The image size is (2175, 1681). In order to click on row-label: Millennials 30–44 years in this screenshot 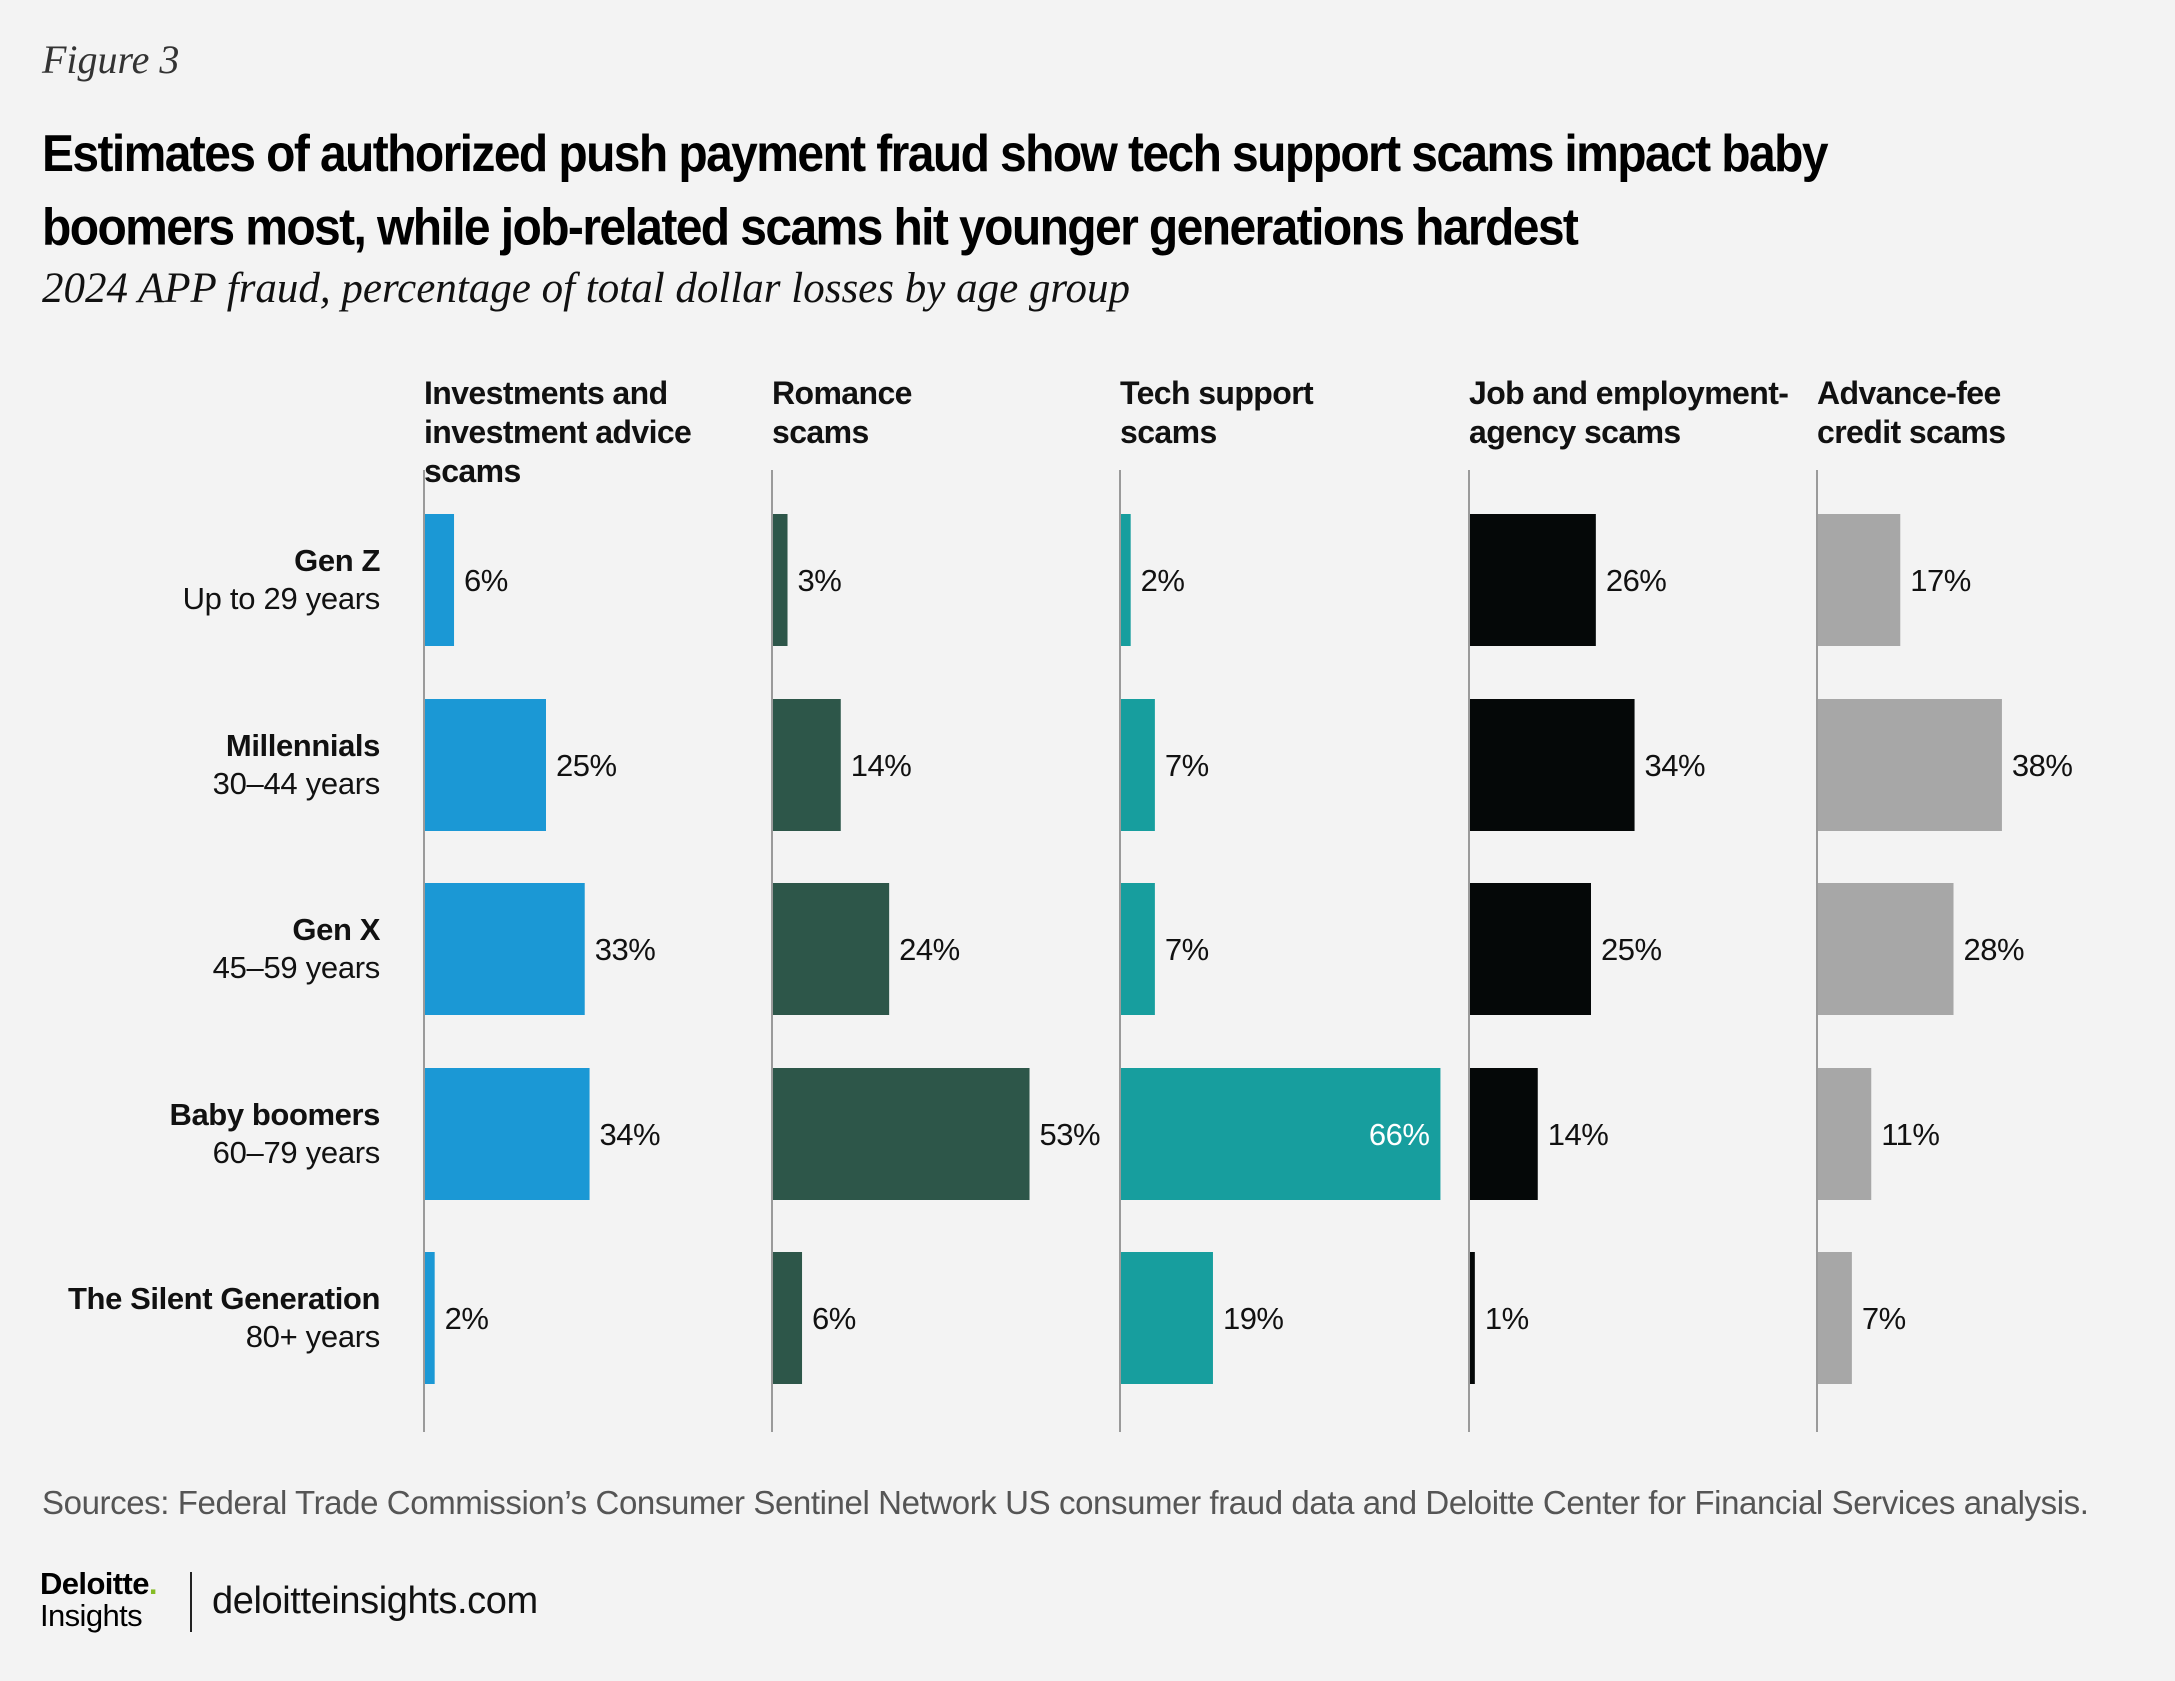, I will do `click(200, 765)`.